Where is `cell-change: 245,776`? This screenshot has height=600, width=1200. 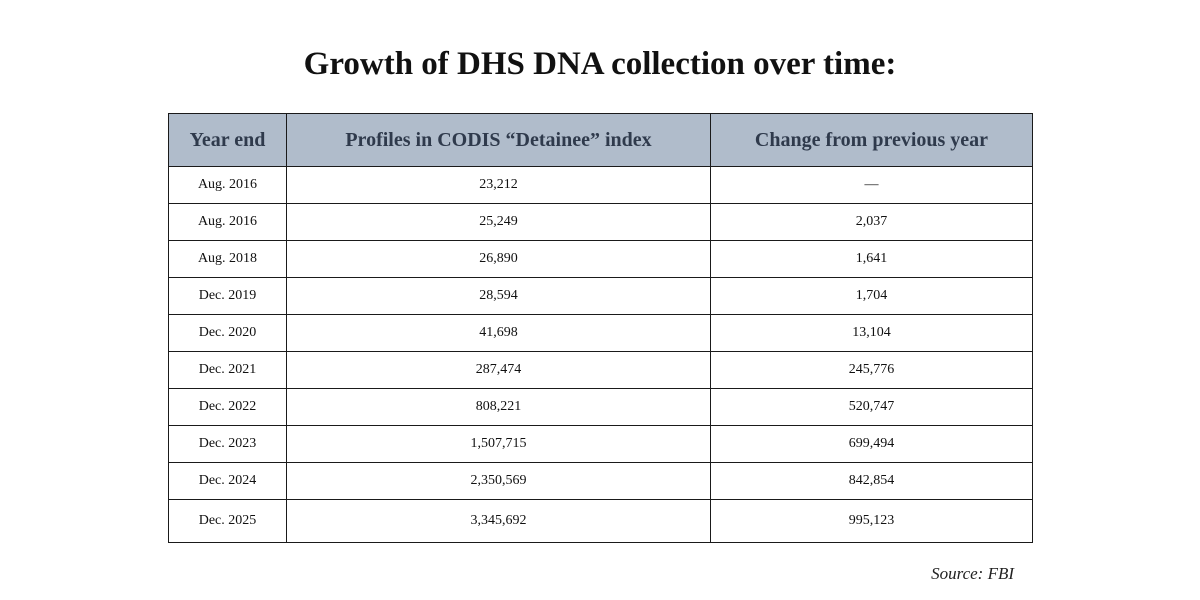
cell-change: 245,776 is located at coordinates (871, 370).